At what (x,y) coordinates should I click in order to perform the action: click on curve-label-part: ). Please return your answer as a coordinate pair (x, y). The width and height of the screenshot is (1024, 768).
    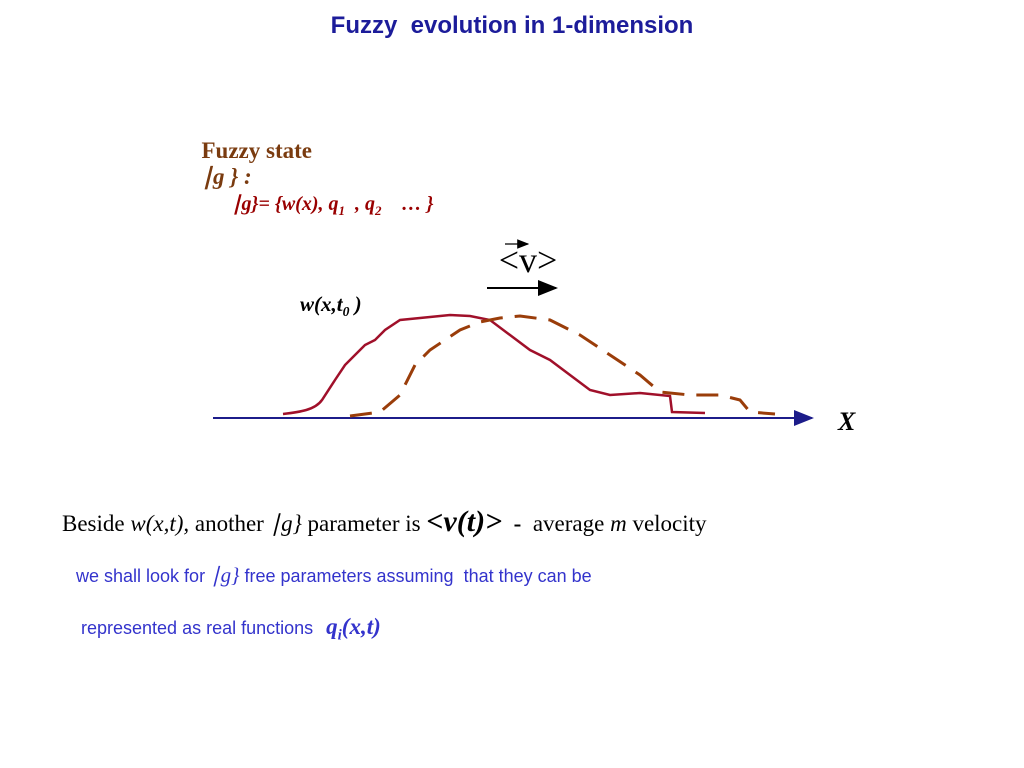
    Looking at the image, I should click on (355, 304).